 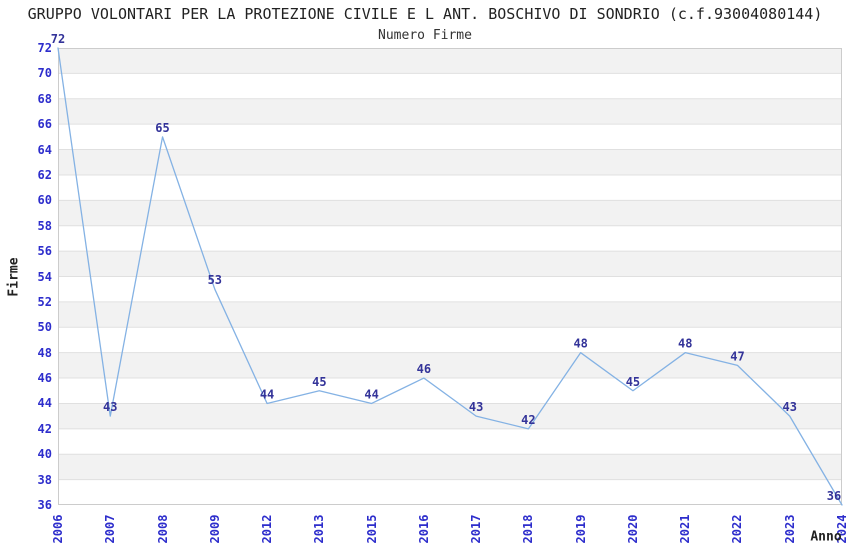 What do you see at coordinates (44, 428) in the screenshot?
I see `y-tick-label: 42` at bounding box center [44, 428].